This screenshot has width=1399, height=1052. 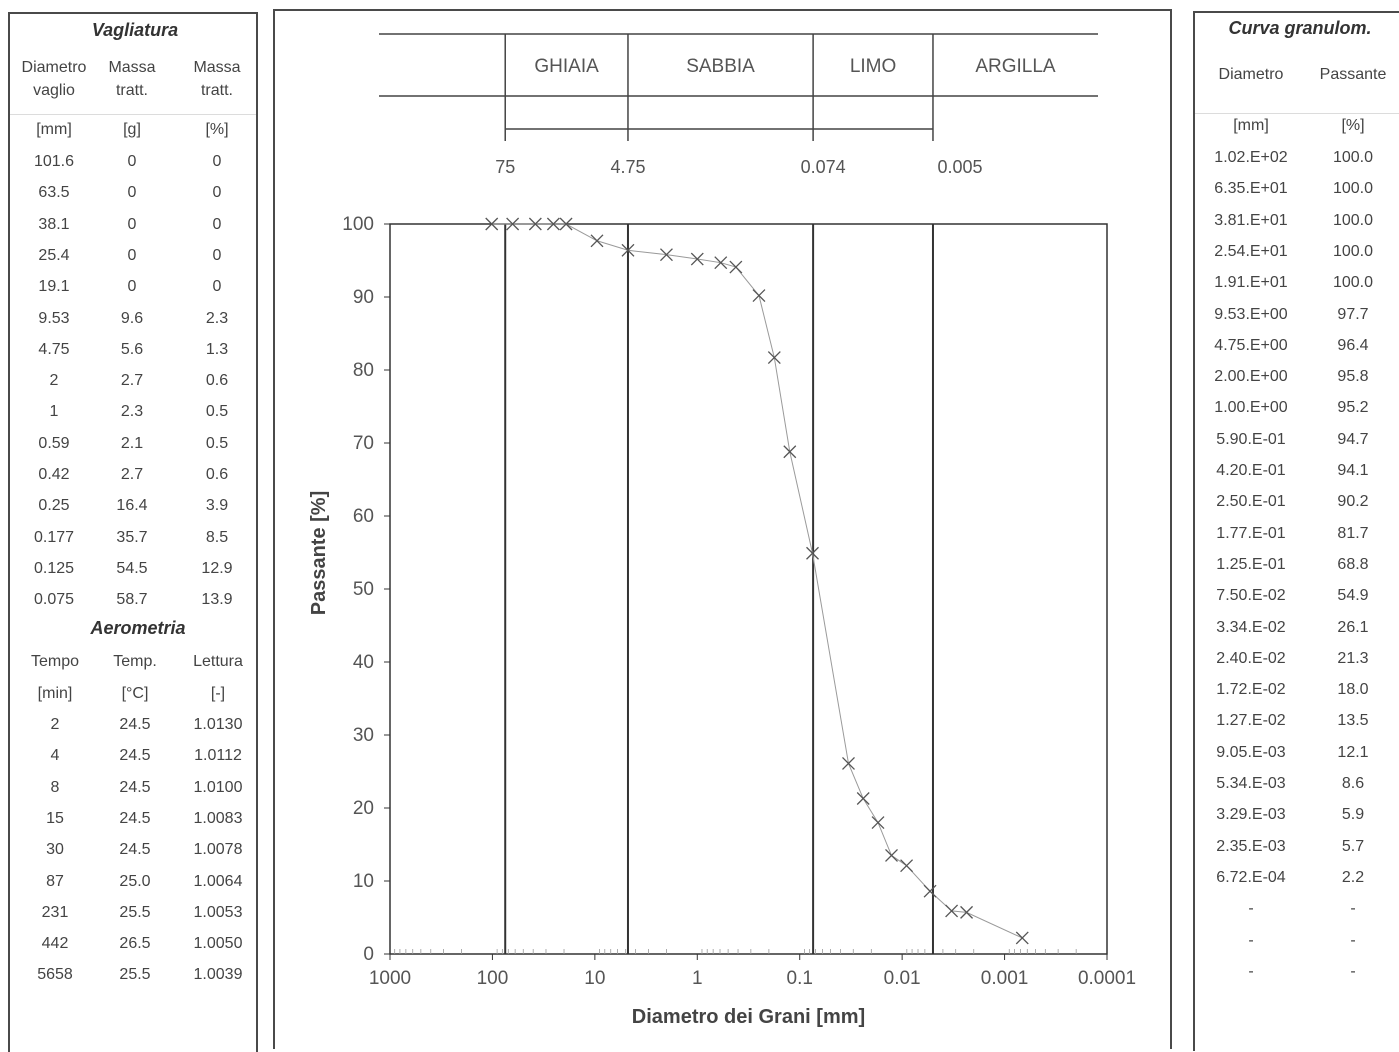 What do you see at coordinates (54, 79) in the screenshot?
I see `sieve-column-header: Diametro vaglio` at bounding box center [54, 79].